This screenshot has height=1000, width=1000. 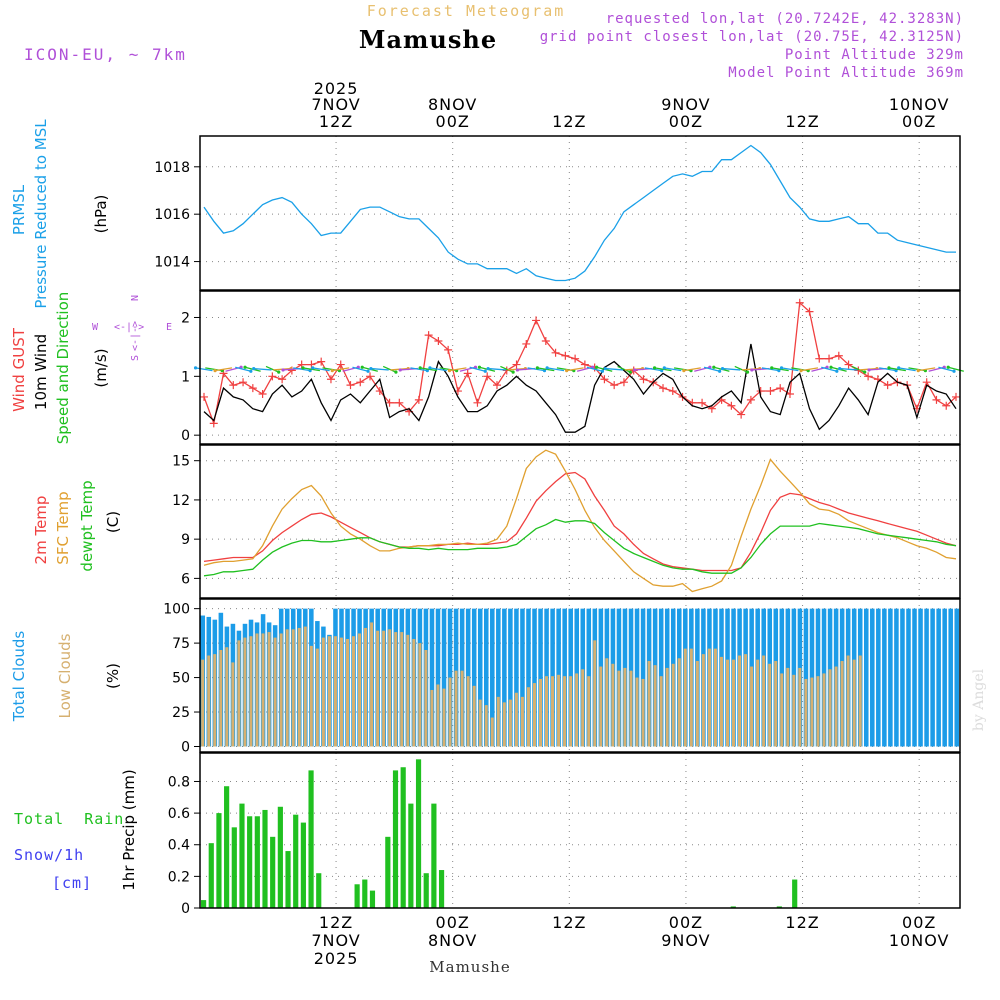 What do you see at coordinates (69, 819) in the screenshot?
I see `rain-label: Total Rain` at bounding box center [69, 819].